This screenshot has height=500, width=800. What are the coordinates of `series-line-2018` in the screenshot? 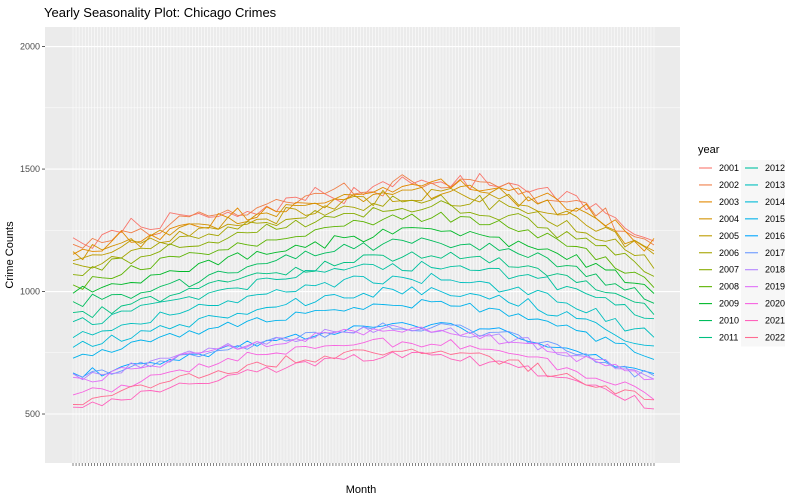 It's located at (363, 352).